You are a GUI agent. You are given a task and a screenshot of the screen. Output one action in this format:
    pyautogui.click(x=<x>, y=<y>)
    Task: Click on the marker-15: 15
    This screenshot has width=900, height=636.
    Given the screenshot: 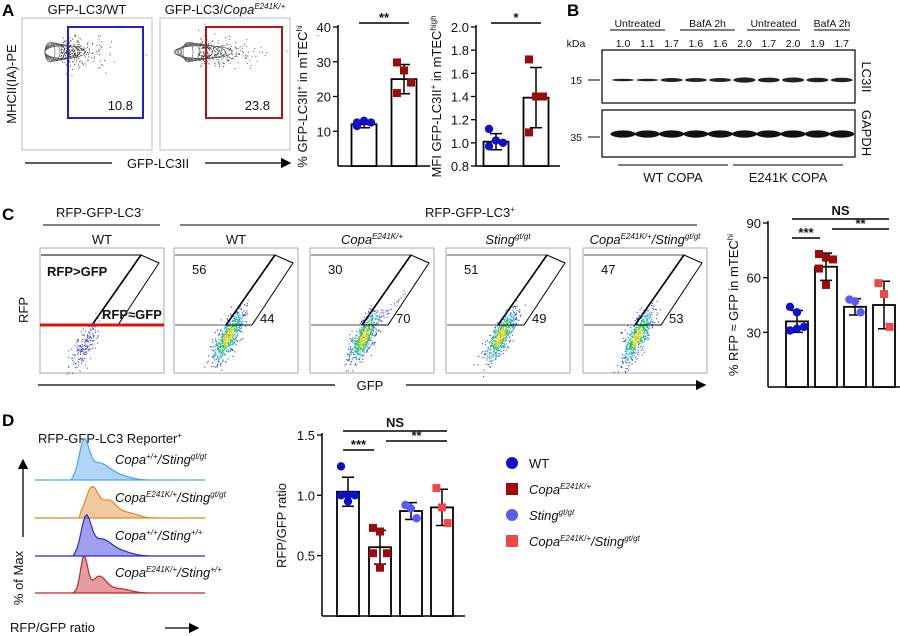 What is the action you would take?
    pyautogui.click(x=576, y=81)
    